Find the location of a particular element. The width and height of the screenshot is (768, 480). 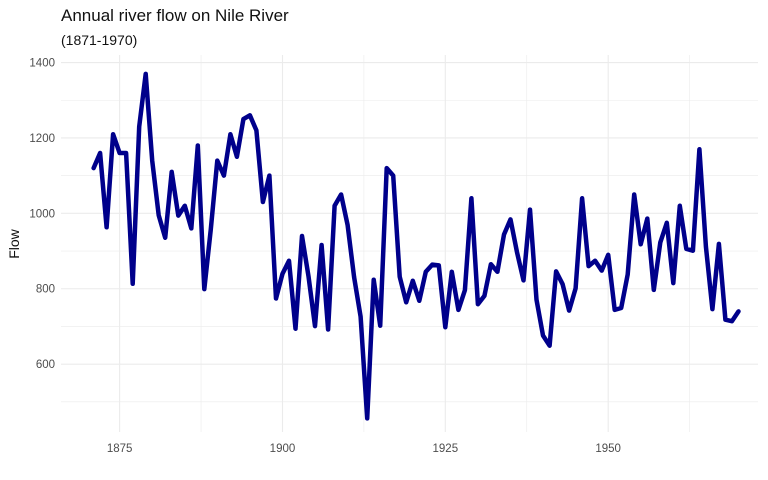

y-tick-label: 600 is located at coordinates (45, 365).